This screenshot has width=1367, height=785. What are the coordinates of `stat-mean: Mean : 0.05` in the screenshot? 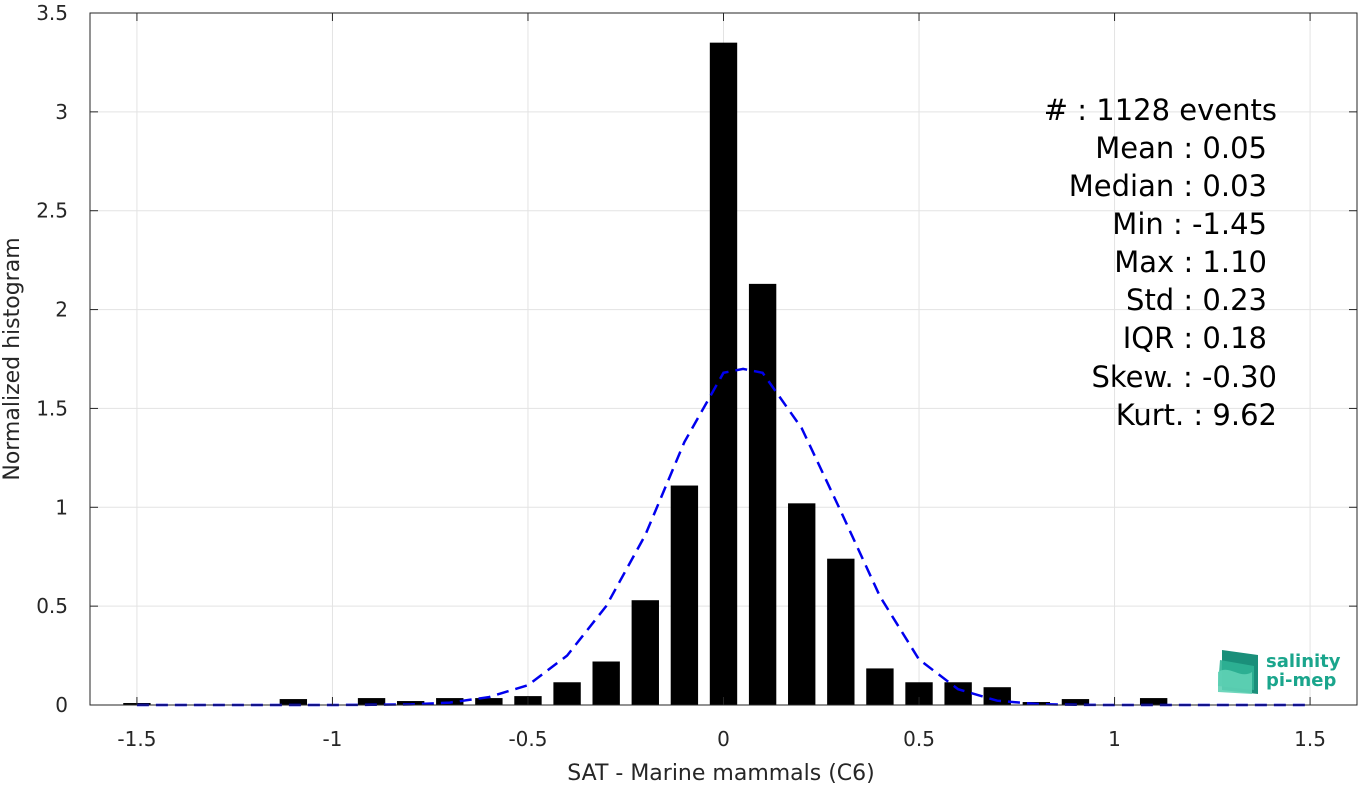 It's located at (1181, 148).